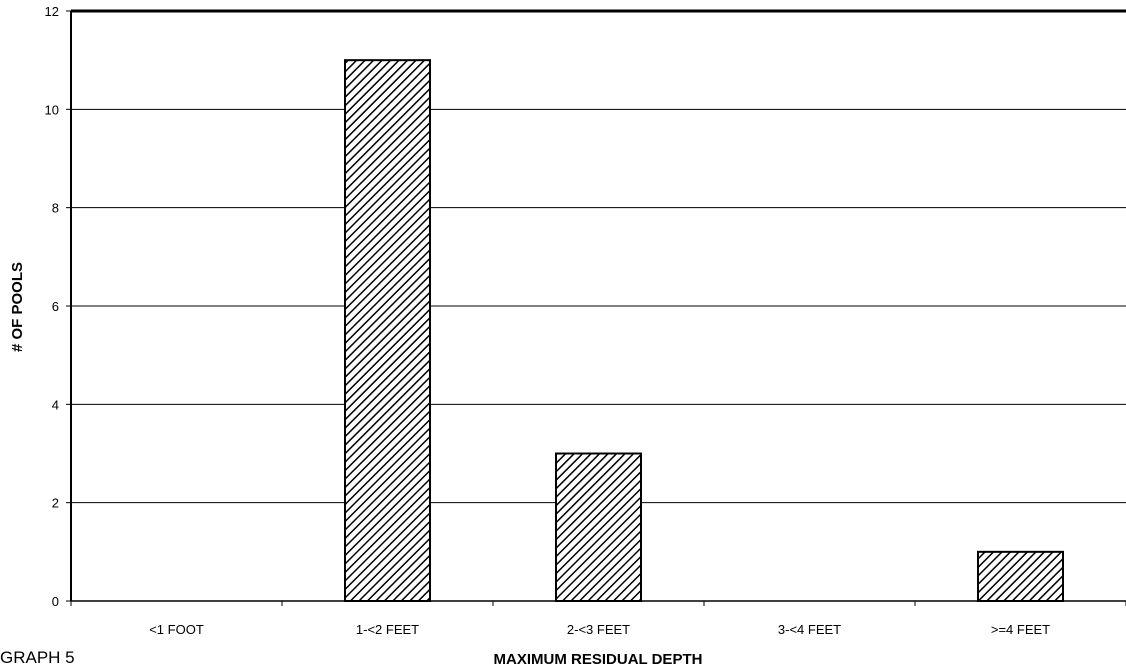  What do you see at coordinates (387, 629) in the screenshot?
I see `x-category-label: 1-<2 FEET` at bounding box center [387, 629].